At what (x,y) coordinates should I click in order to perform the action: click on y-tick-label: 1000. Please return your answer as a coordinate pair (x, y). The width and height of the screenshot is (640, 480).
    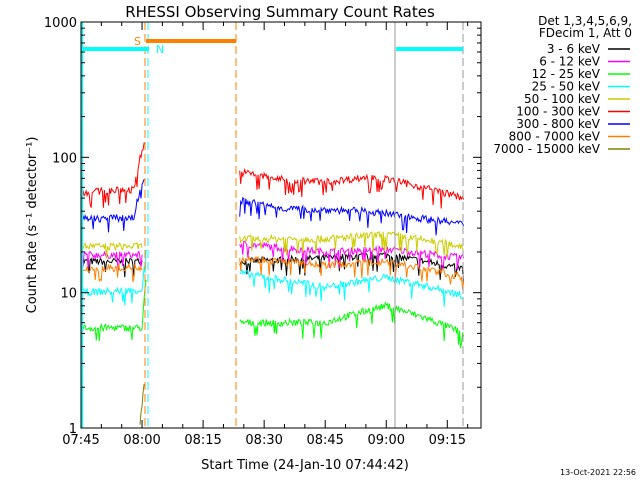
    Looking at the image, I should click on (60, 23).